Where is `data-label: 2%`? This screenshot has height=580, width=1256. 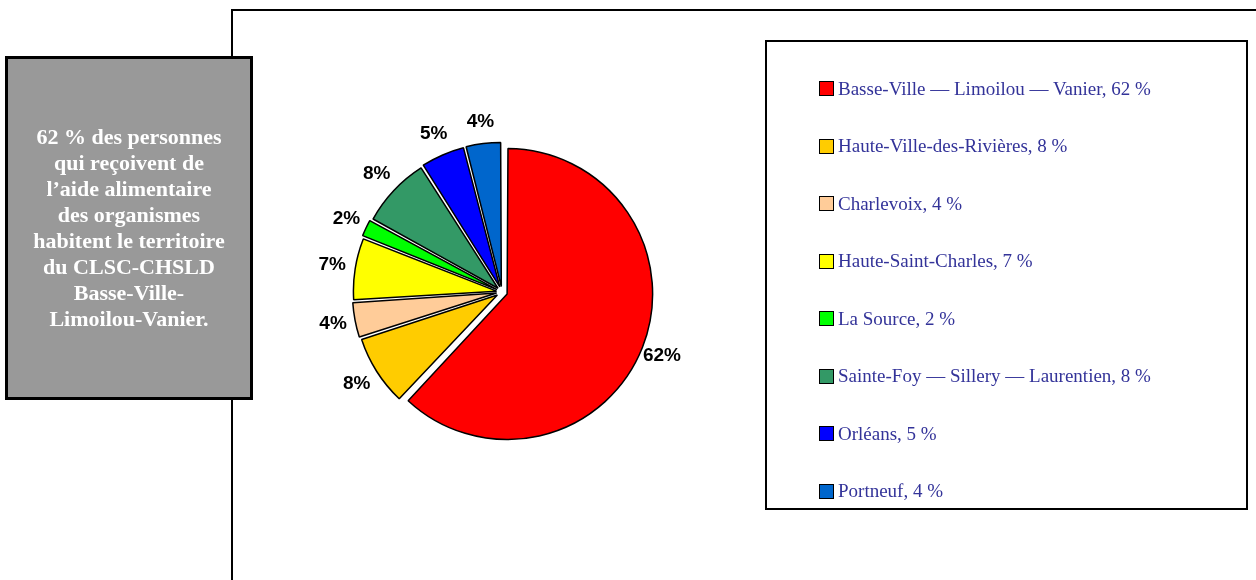
data-label: 2% is located at coordinates (346, 217).